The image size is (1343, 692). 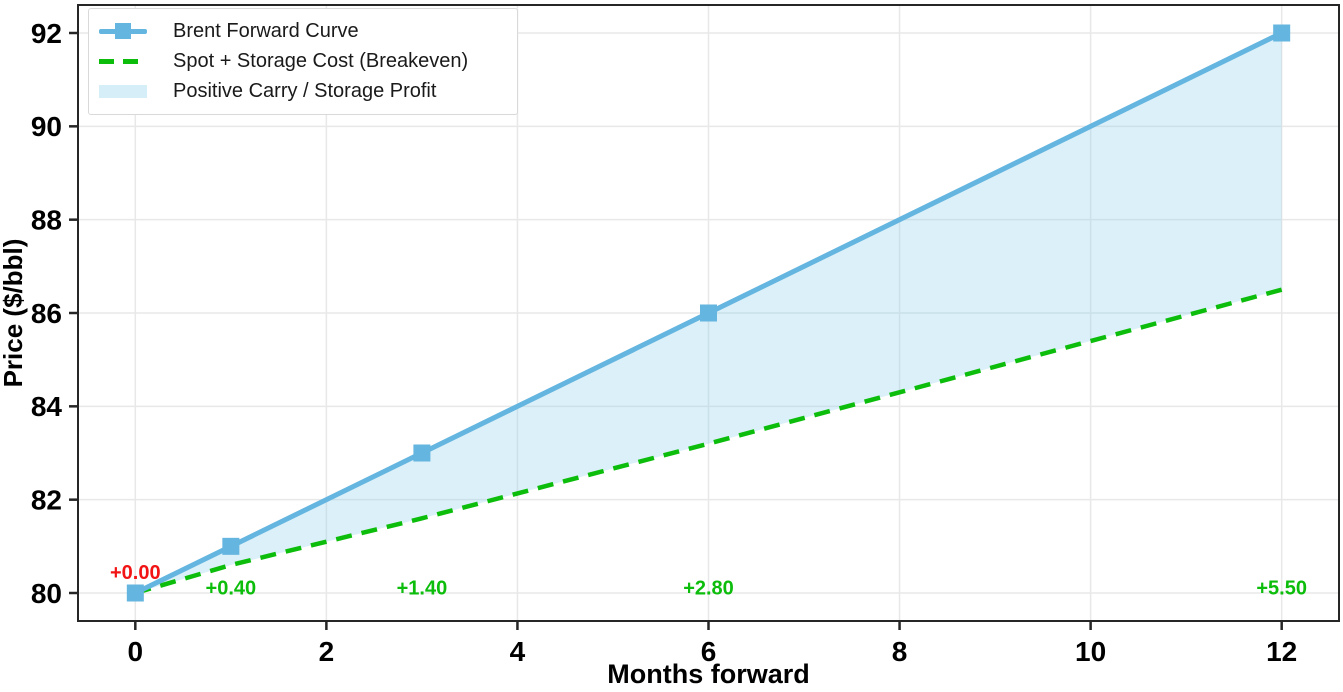 What do you see at coordinates (709, 651) in the screenshot?
I see `x-tick-label: 6` at bounding box center [709, 651].